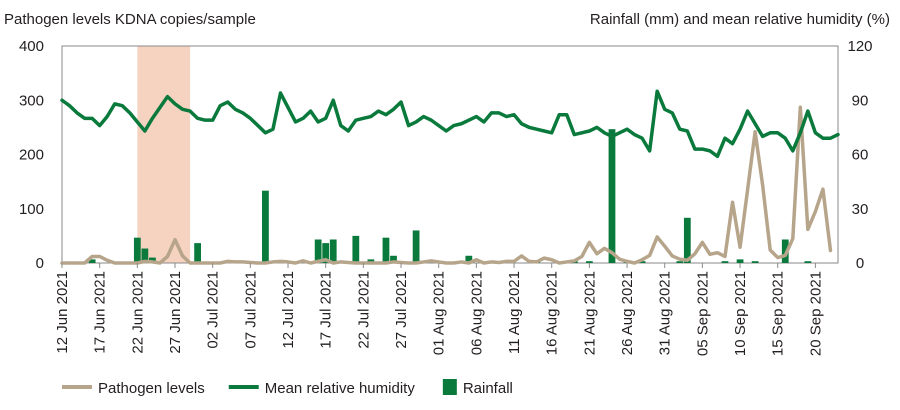  I want to click on x-tick-label: 06 Aug 2021, so click(476, 313).